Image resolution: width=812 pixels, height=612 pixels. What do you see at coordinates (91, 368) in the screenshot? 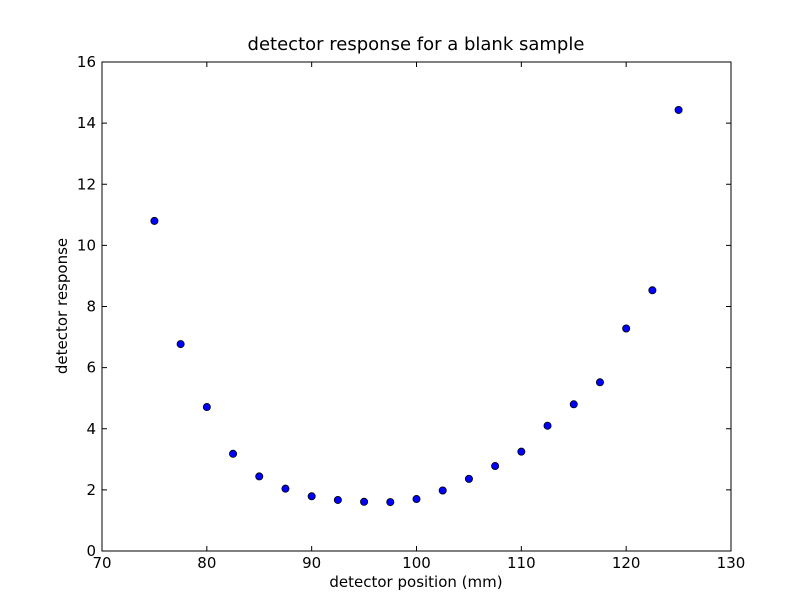
I see `y-tick-label: 6` at bounding box center [91, 368].